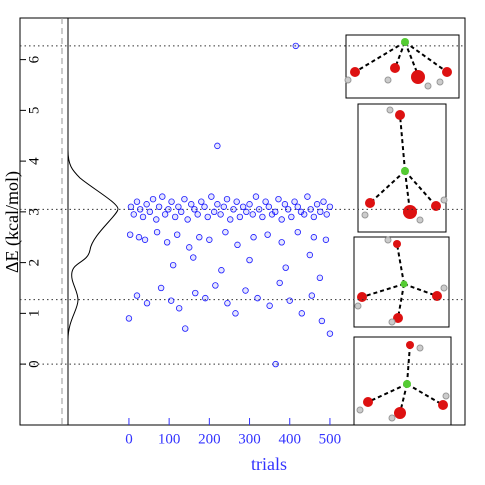 This screenshot has width=485, height=485. I want to click on x-tick-label: 300, so click(249, 439).